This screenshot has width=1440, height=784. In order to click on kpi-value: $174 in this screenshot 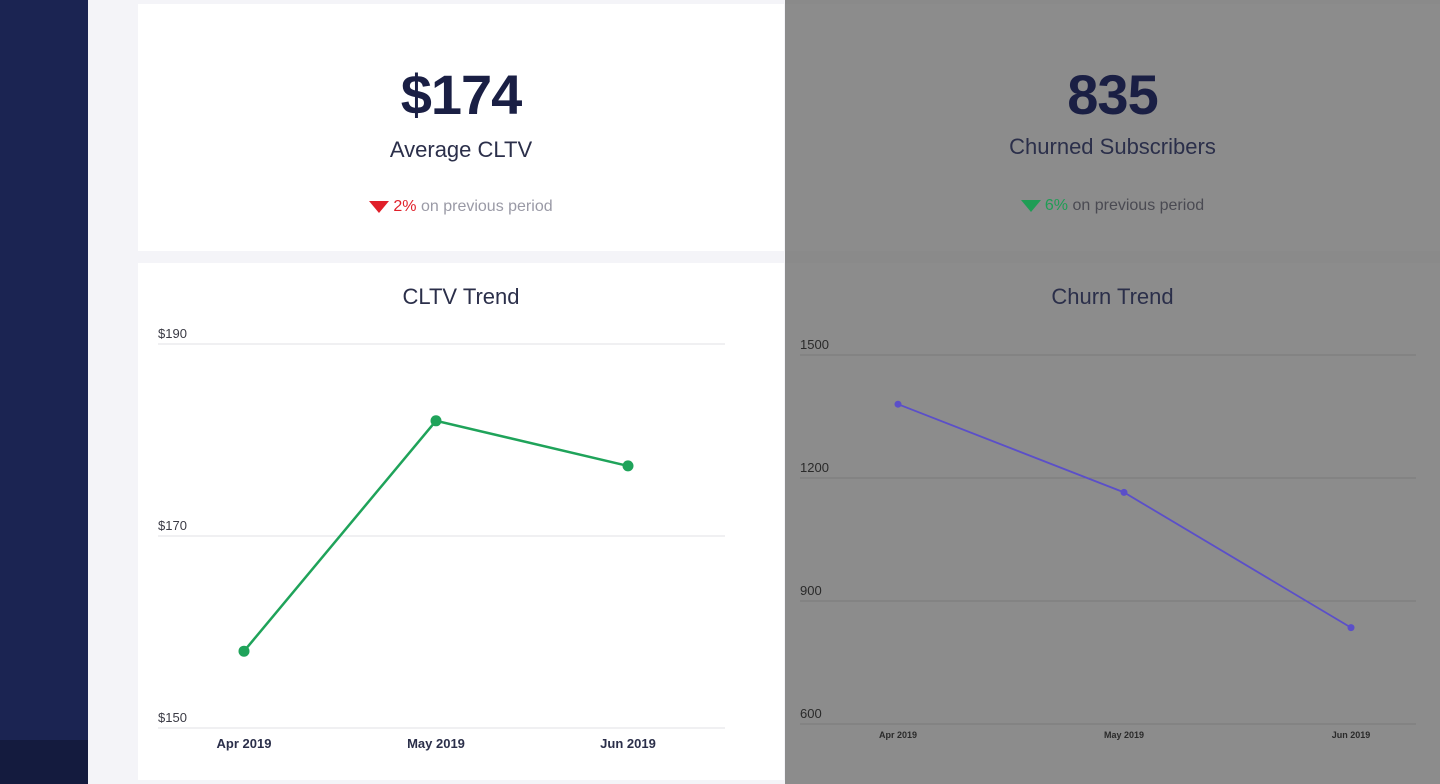, I will do `click(461, 94)`.